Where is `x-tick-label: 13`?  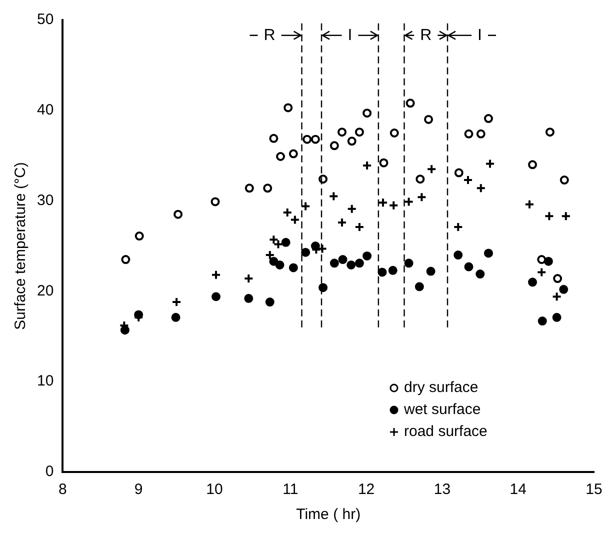
x-tick-label: 13 is located at coordinates (442, 489).